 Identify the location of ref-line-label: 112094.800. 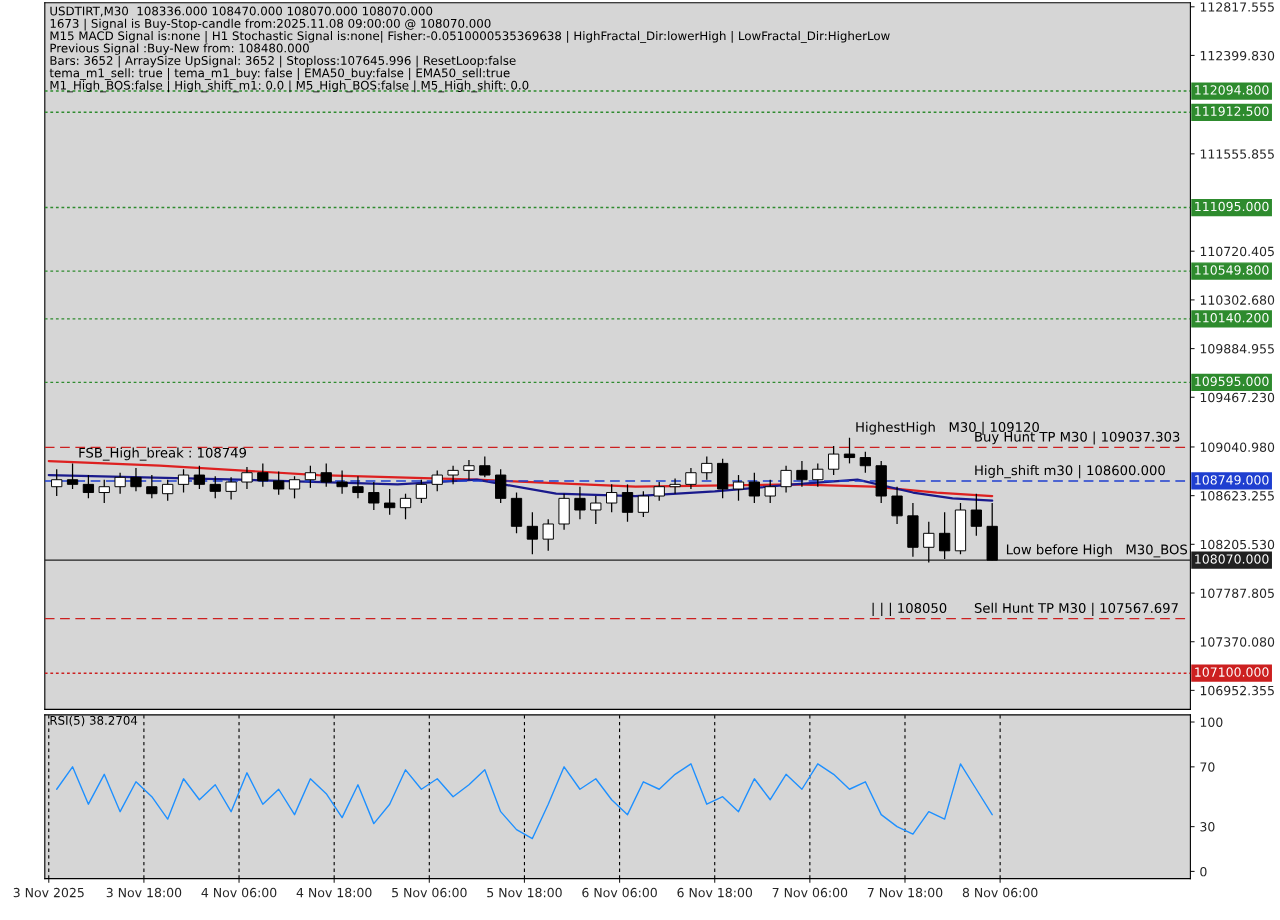
(1232, 90).